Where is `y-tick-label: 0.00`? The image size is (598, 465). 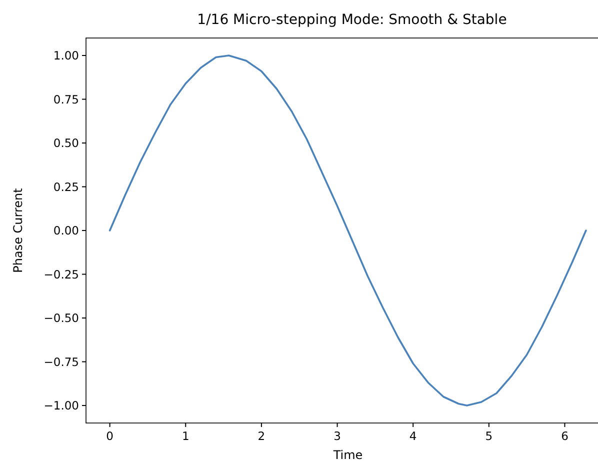
y-tick-label: 0.00 is located at coordinates (66, 231).